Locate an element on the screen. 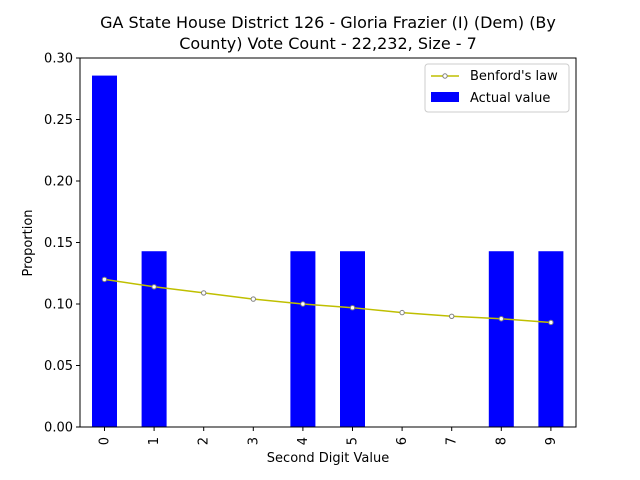 Image resolution: width=640 pixels, height=480 pixels. y-tick-label-0.15: 0.15 is located at coordinates (58, 243).